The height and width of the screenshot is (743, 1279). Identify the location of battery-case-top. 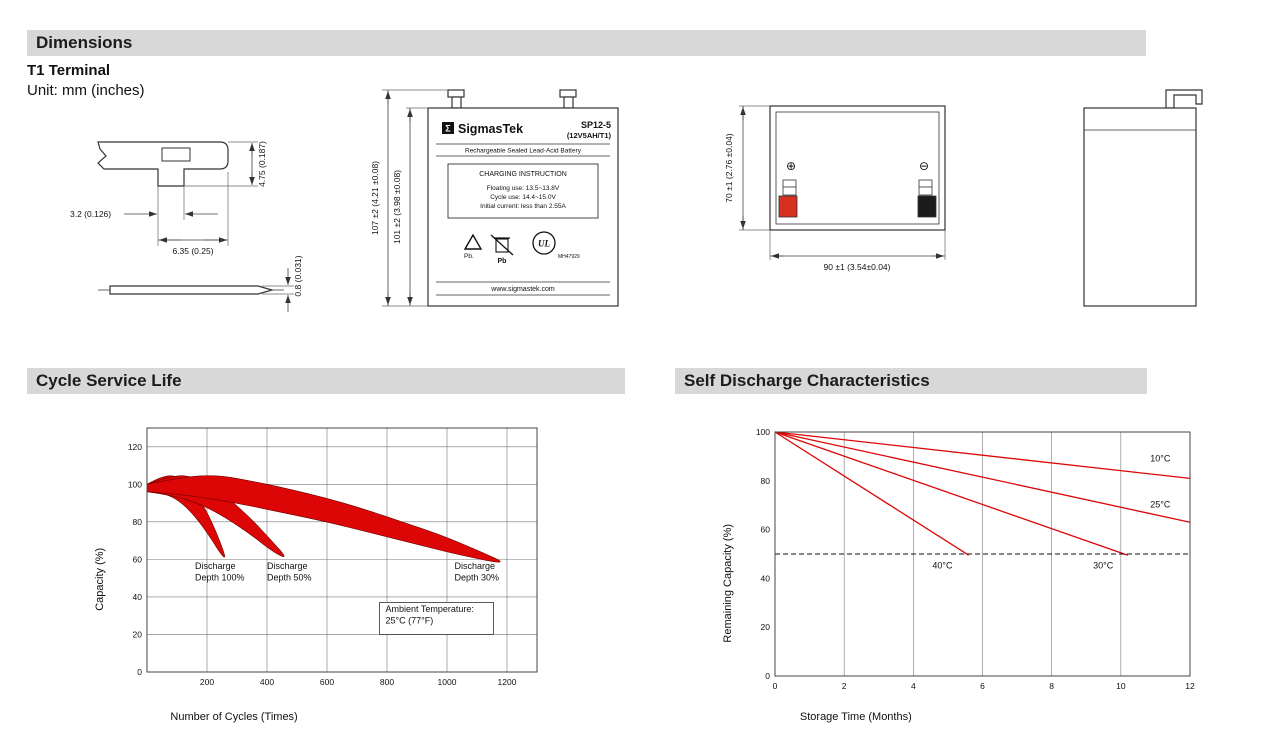
(857, 168).